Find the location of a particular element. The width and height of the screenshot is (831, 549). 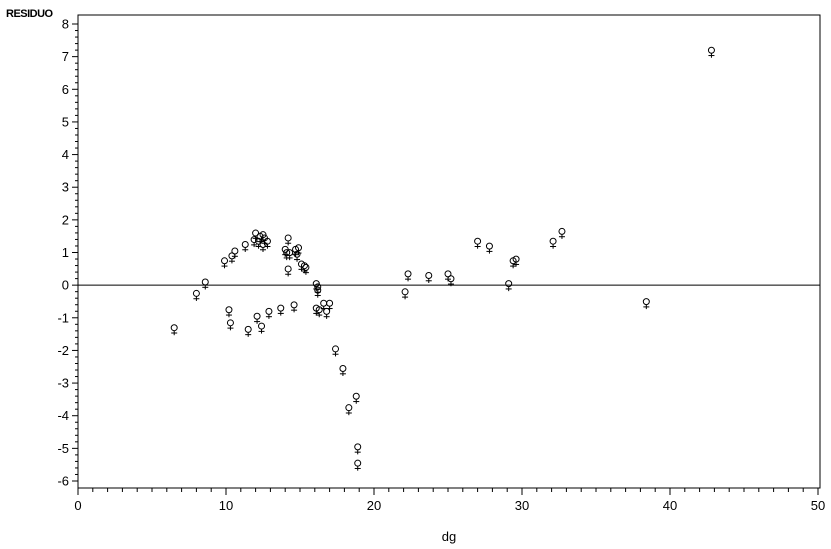

x-tick-label: 40 is located at coordinates (670, 505).